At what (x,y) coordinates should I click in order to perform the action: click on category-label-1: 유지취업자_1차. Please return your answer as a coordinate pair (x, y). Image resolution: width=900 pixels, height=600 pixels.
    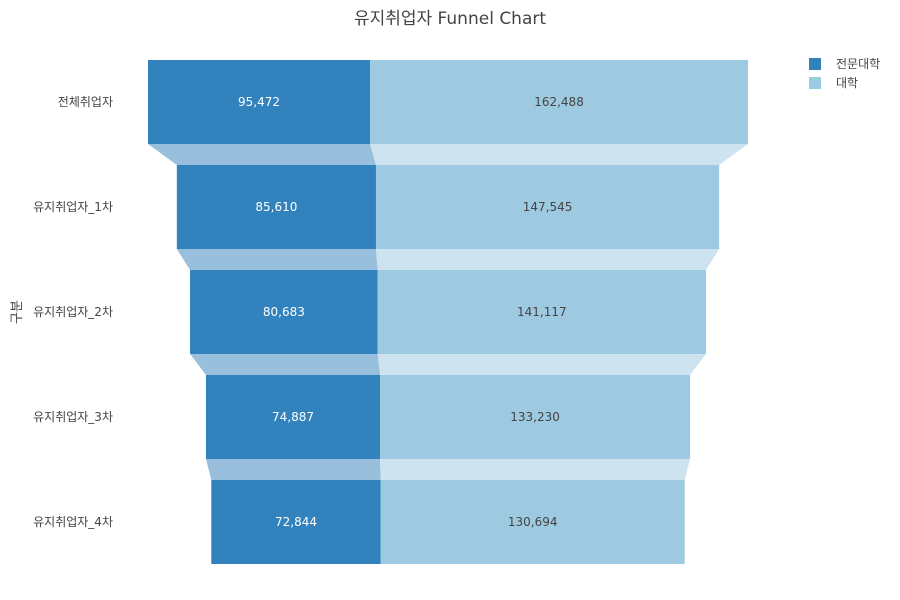
    Looking at the image, I should click on (73, 207).